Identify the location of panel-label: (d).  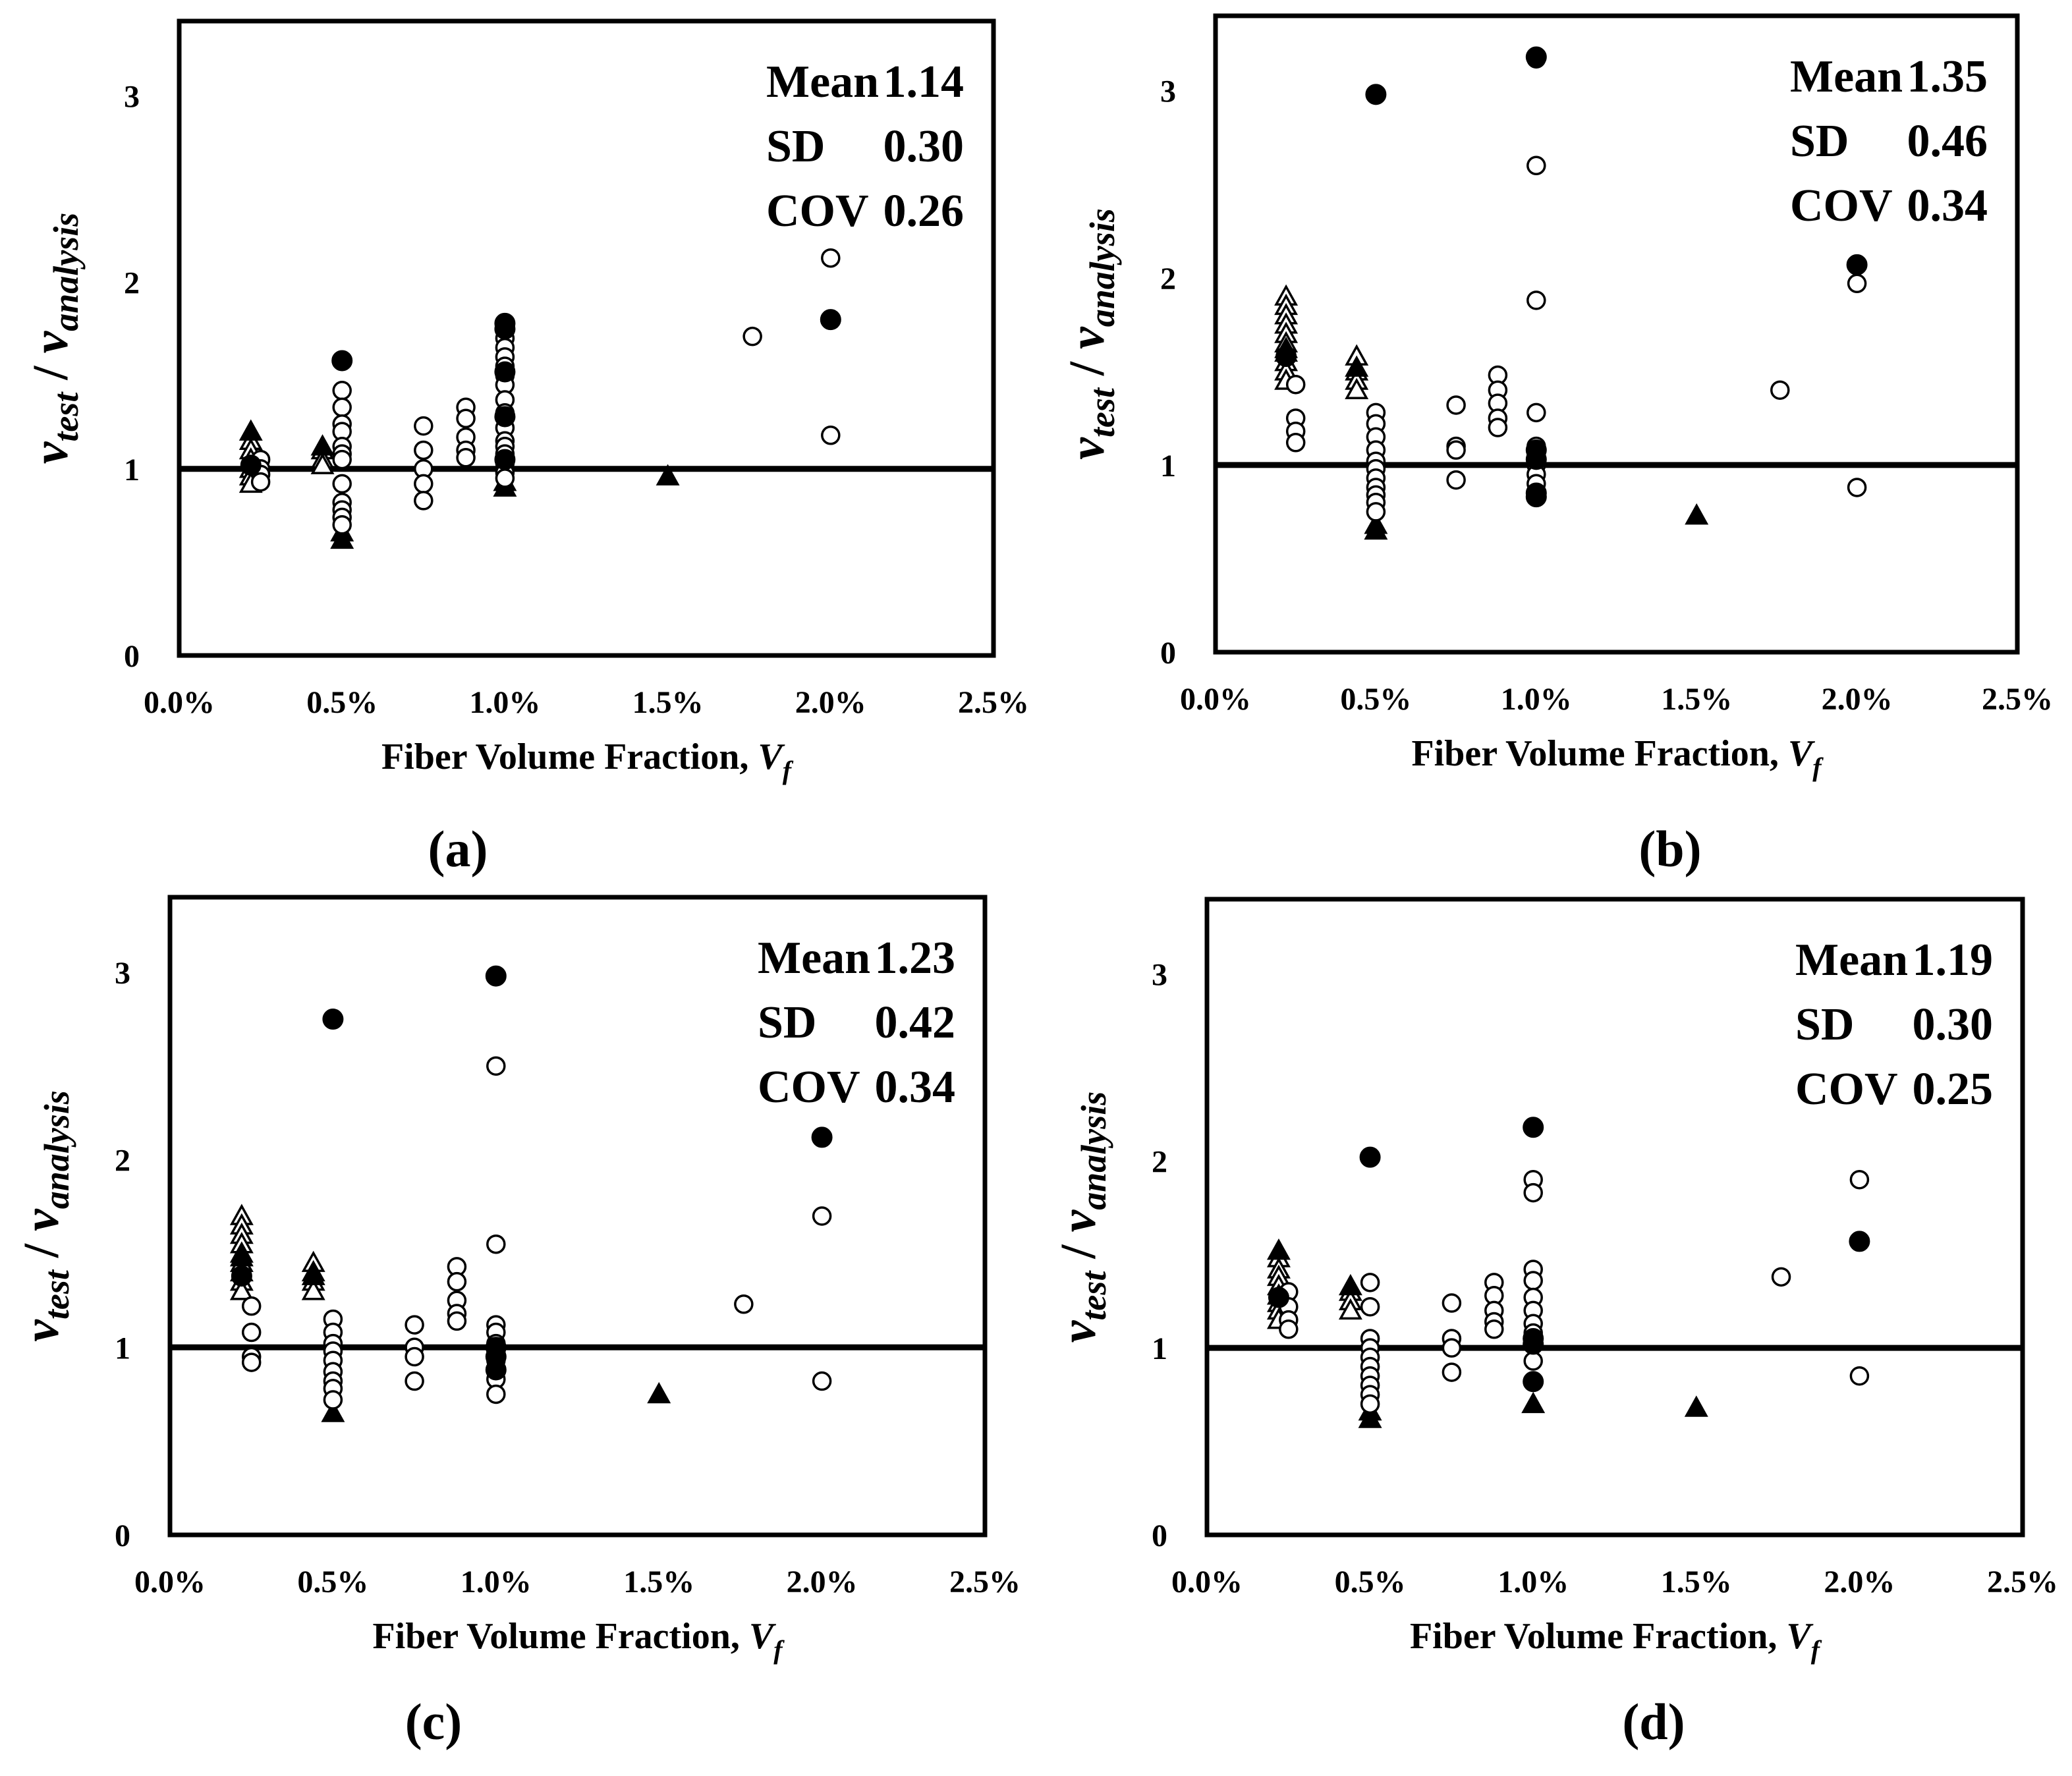
(1653, 1721).